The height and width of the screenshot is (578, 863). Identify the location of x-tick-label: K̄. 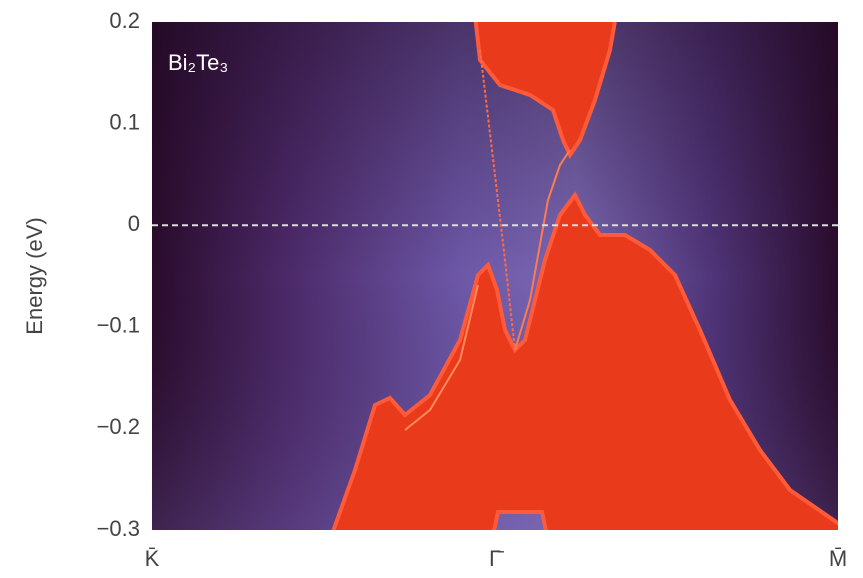
(152, 558).